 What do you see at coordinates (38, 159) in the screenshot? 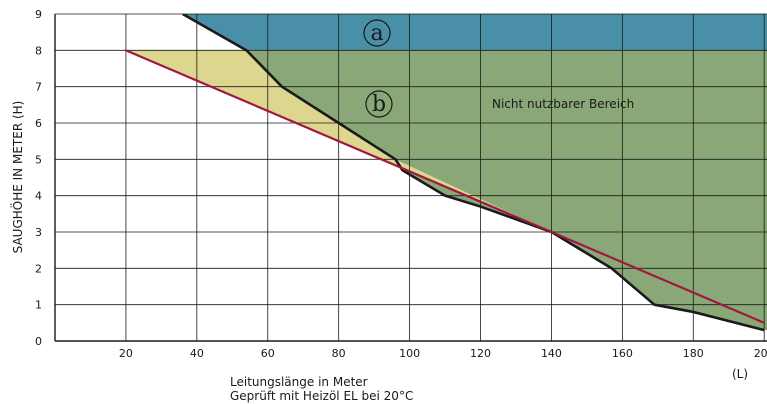
I see `y-tick-label: 5` at bounding box center [38, 159].